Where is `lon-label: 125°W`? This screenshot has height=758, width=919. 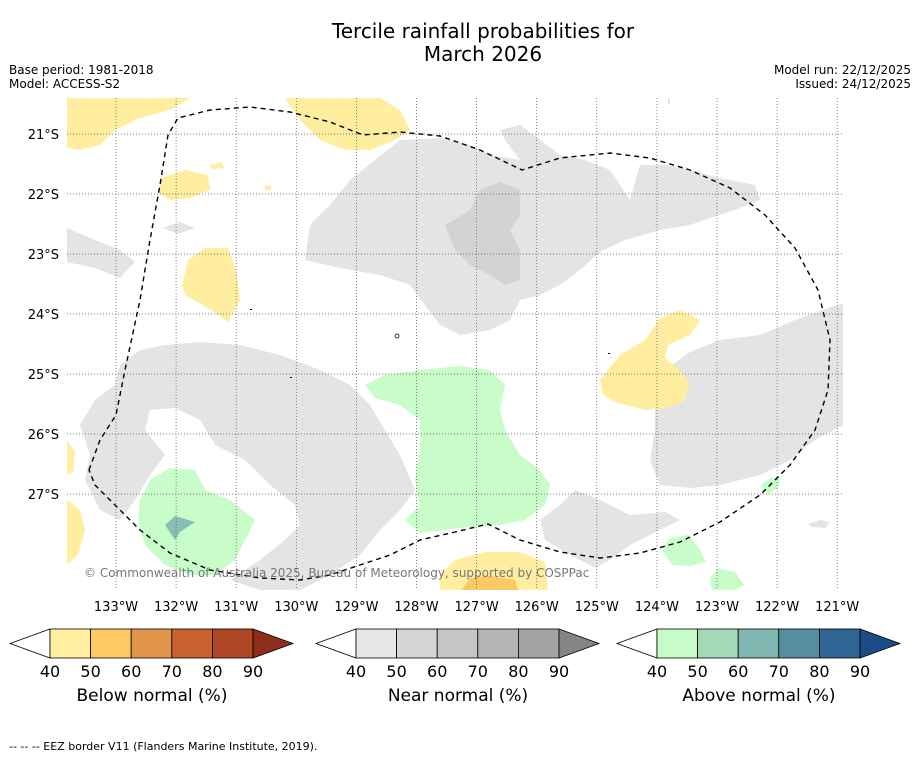 lon-label: 125°W is located at coordinates (597, 607).